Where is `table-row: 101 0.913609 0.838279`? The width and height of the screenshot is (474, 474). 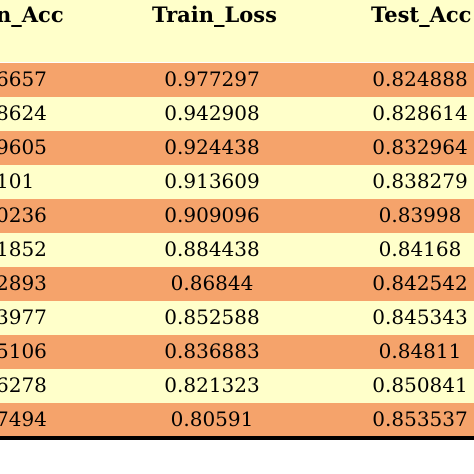 table-row: 101 0.913609 0.838279 is located at coordinates (237, 182).